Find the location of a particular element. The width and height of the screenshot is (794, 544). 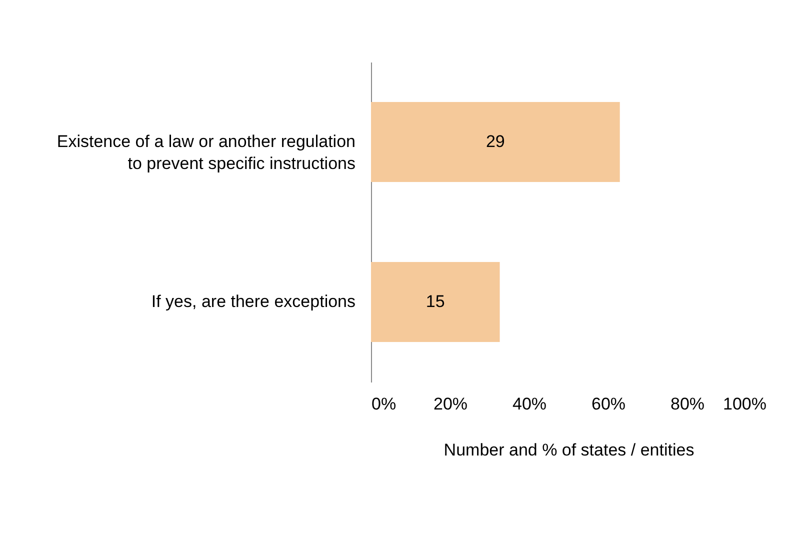

x-tick-label: 20% is located at coordinates (450, 404).